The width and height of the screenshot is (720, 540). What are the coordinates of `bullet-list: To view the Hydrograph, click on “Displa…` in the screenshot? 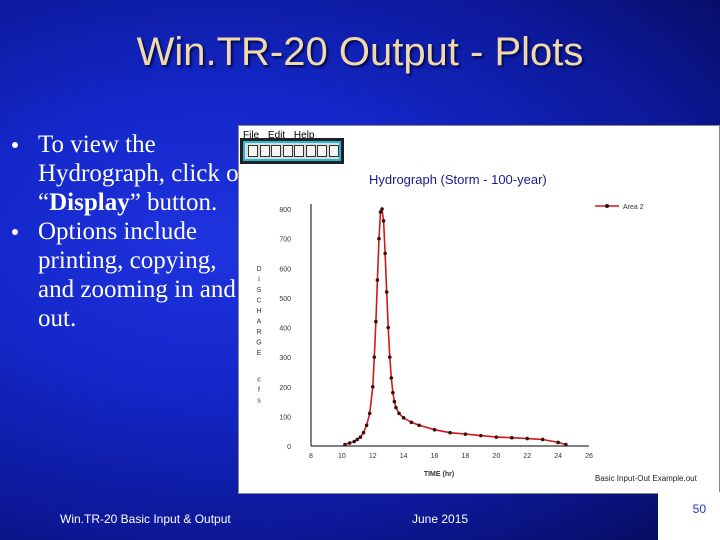 It's located at (132, 231).